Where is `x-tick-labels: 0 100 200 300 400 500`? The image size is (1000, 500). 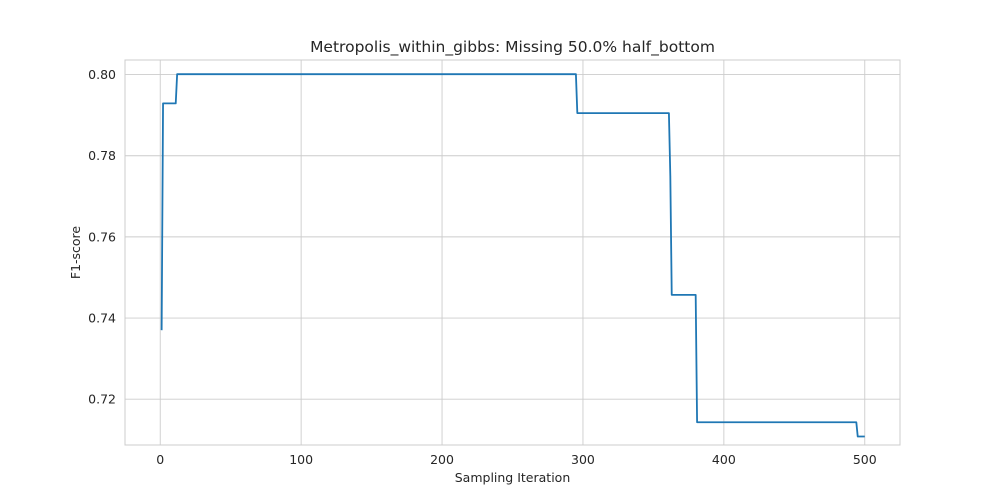
x-tick-labels: 0 100 200 300 400 500 is located at coordinates (516, 459).